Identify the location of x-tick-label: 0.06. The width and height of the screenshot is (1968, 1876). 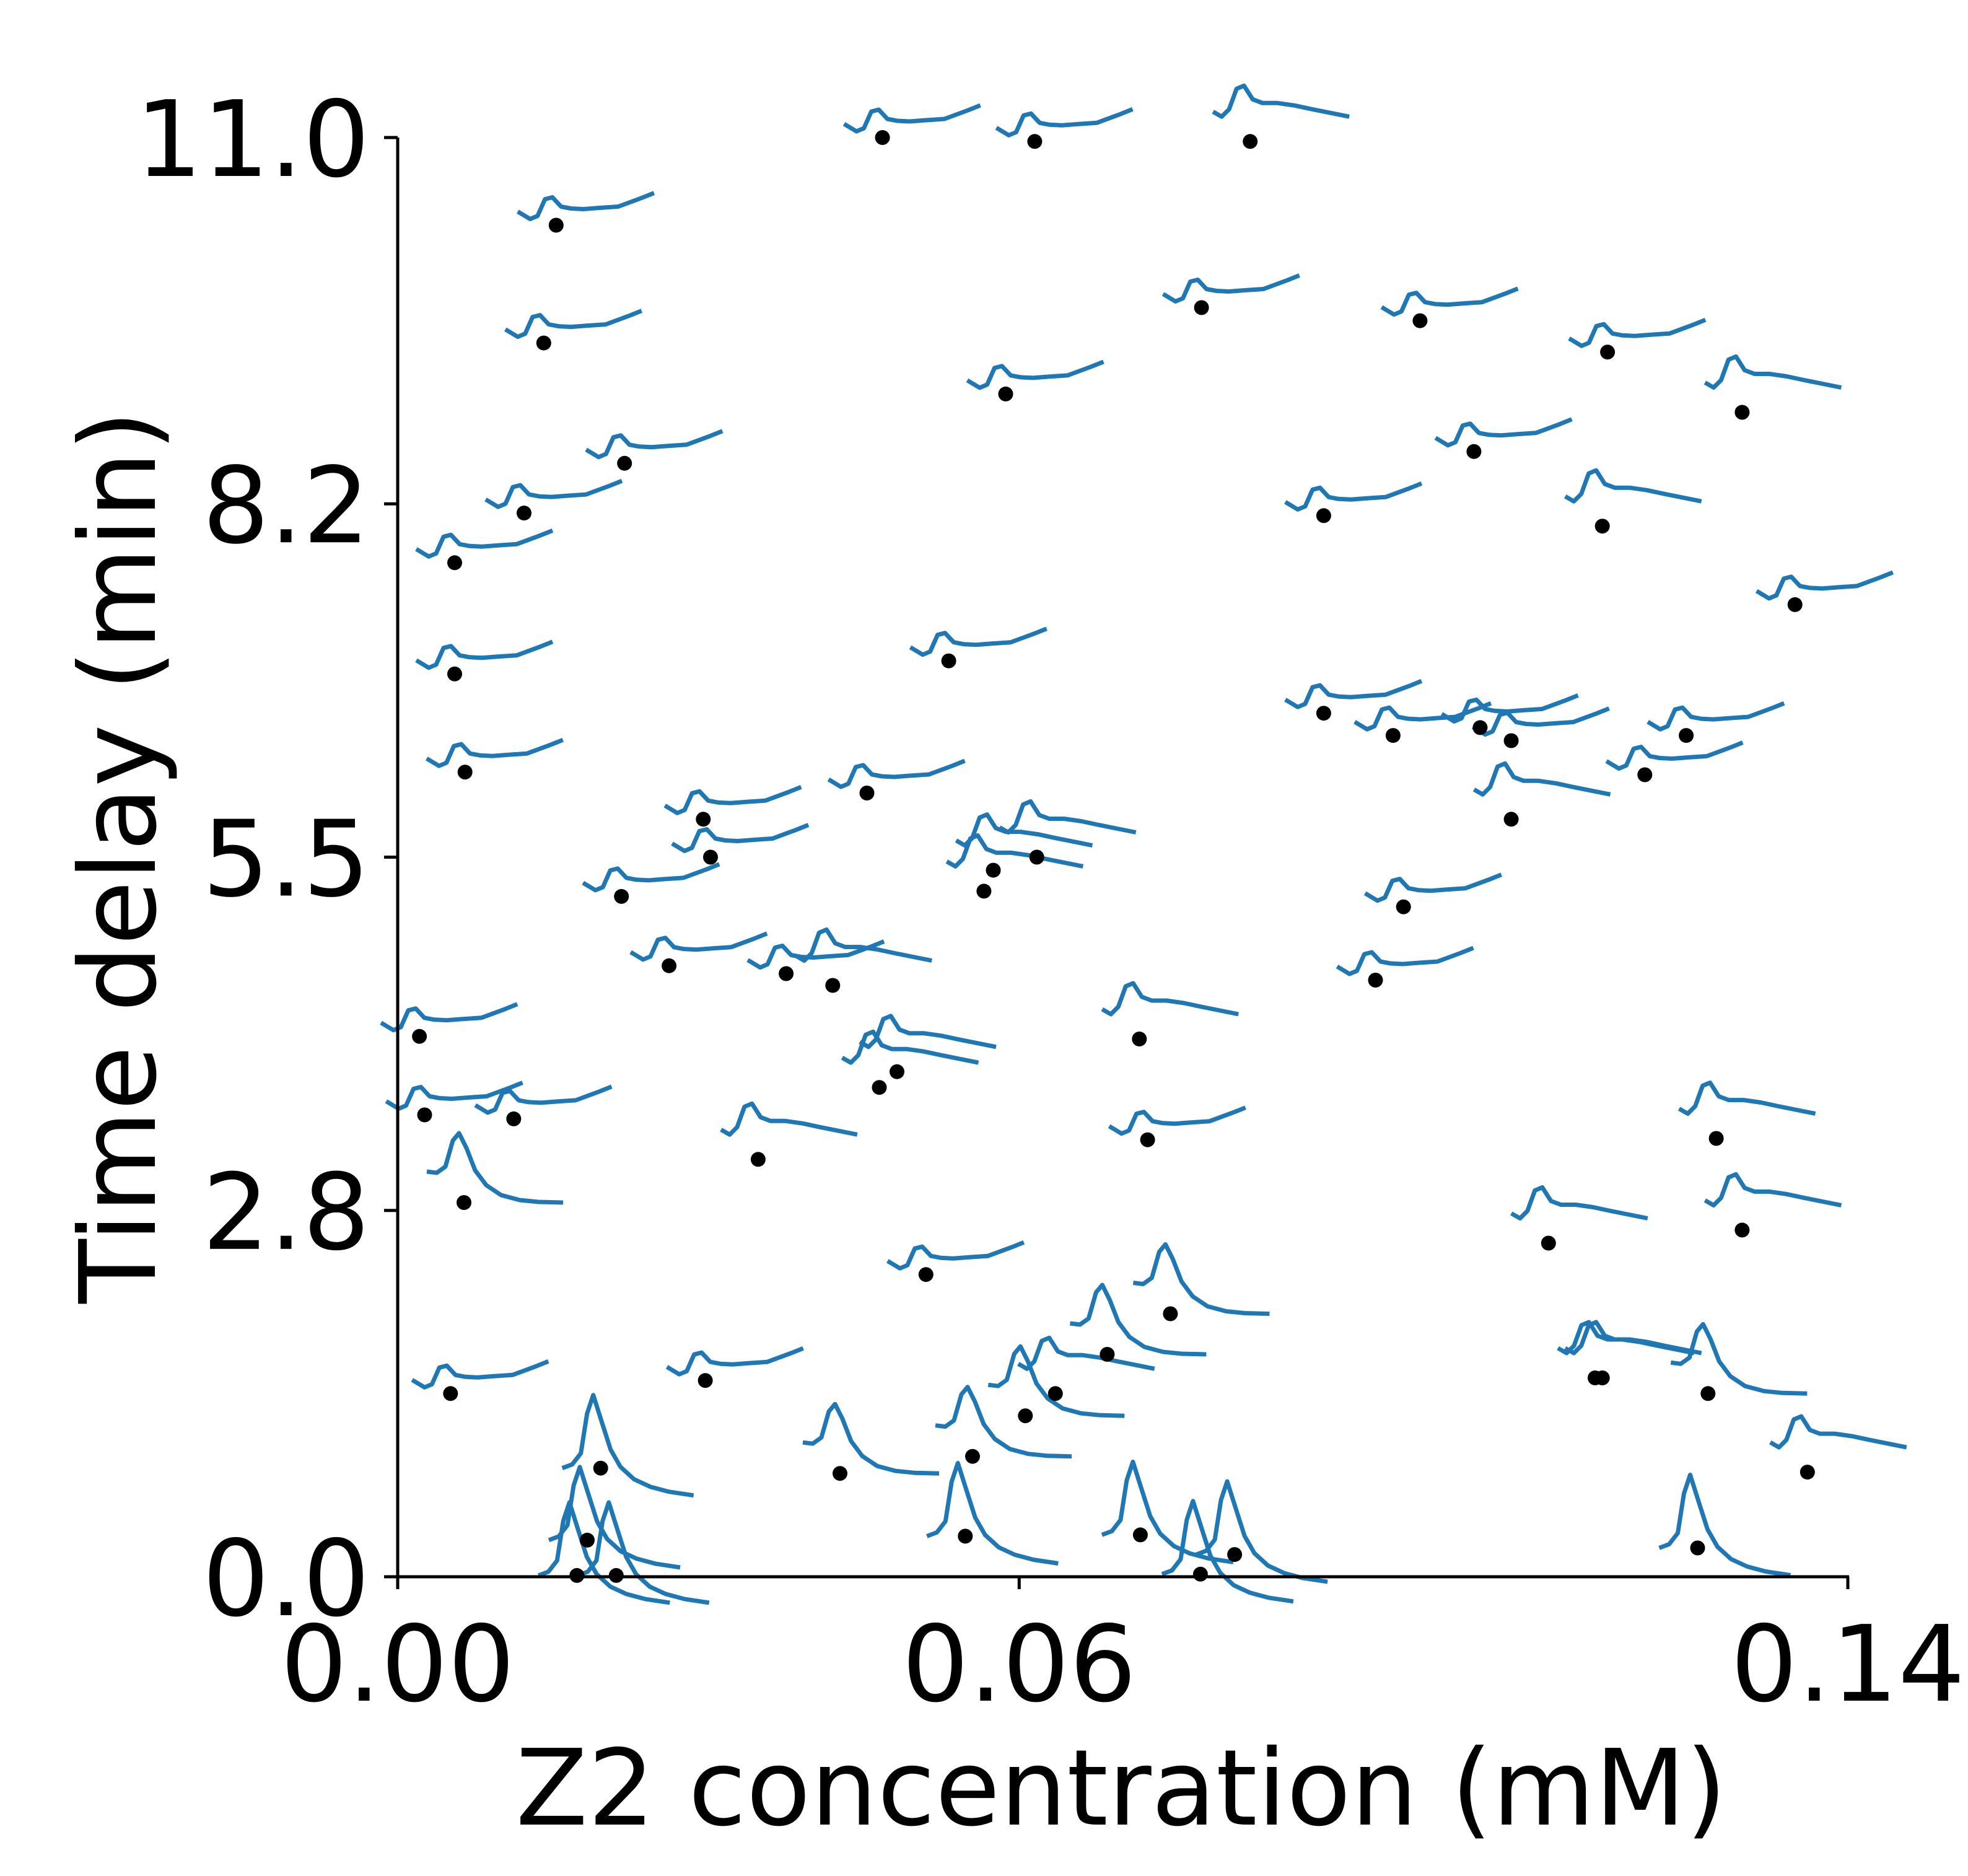
(1019, 1664).